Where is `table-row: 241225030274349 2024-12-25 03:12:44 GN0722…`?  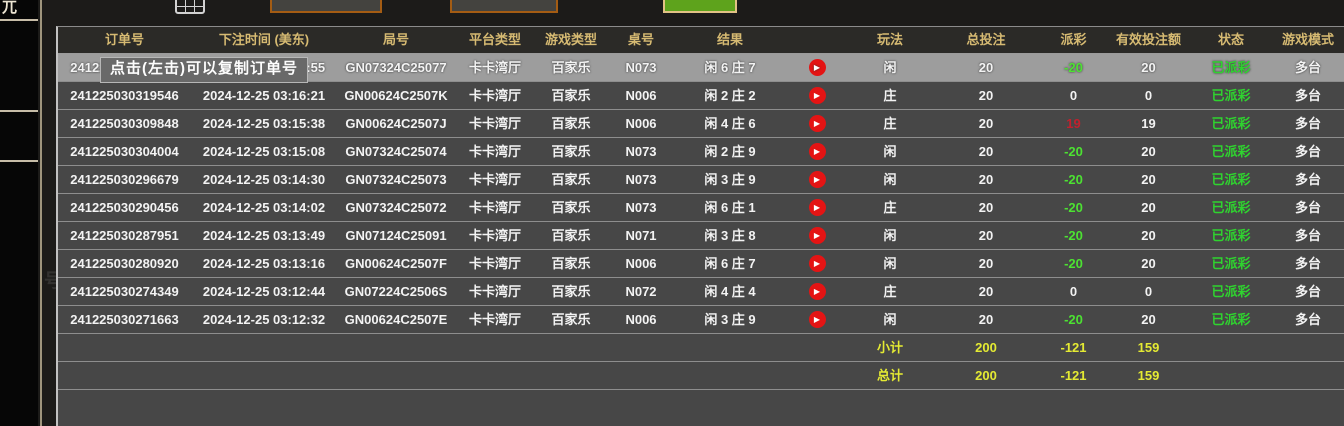
table-row: 241225030274349 2024-12-25 03:12:44 GN0722… is located at coordinates (701, 292).